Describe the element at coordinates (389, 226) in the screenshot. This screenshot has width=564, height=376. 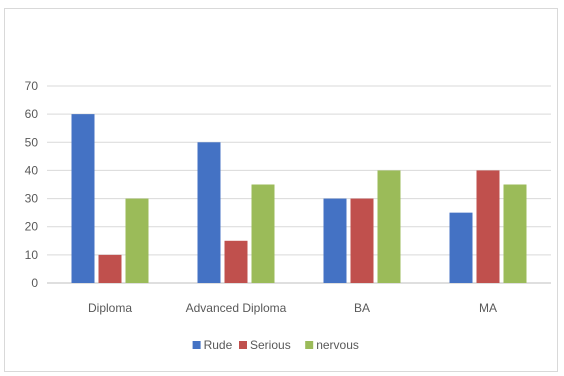
I see `bar-nervous-ba` at that location.